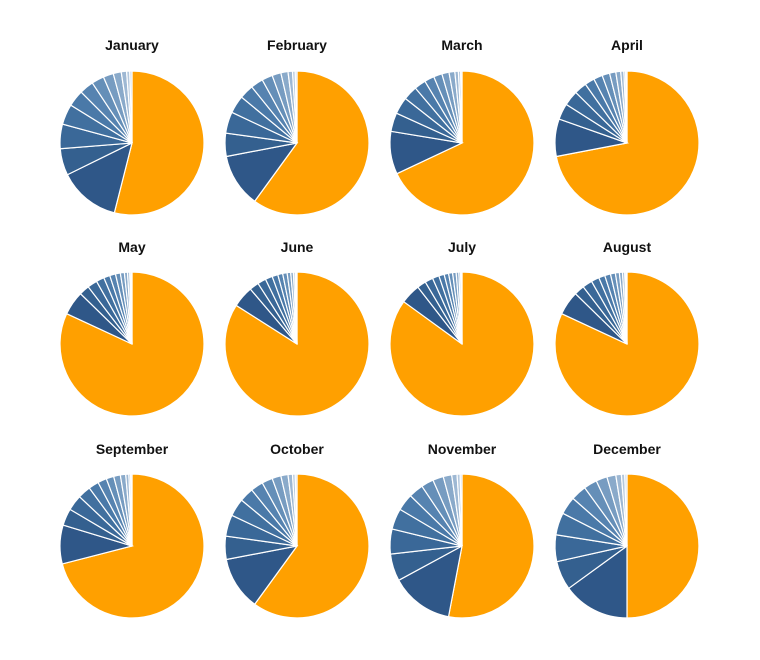 This screenshot has width=760, height=660. I want to click on pie-january: January, so click(132, 126).